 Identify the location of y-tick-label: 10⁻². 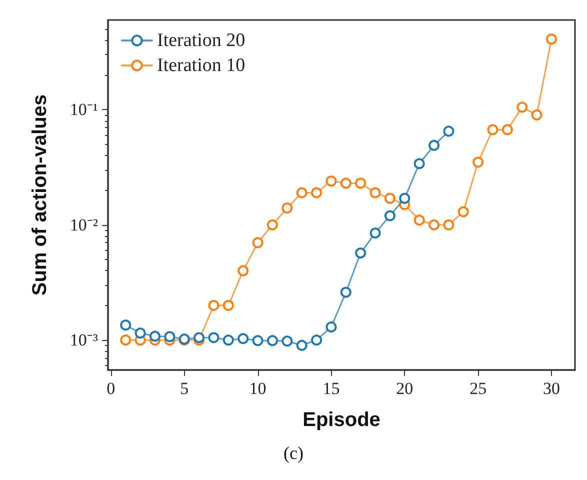
(84, 224).